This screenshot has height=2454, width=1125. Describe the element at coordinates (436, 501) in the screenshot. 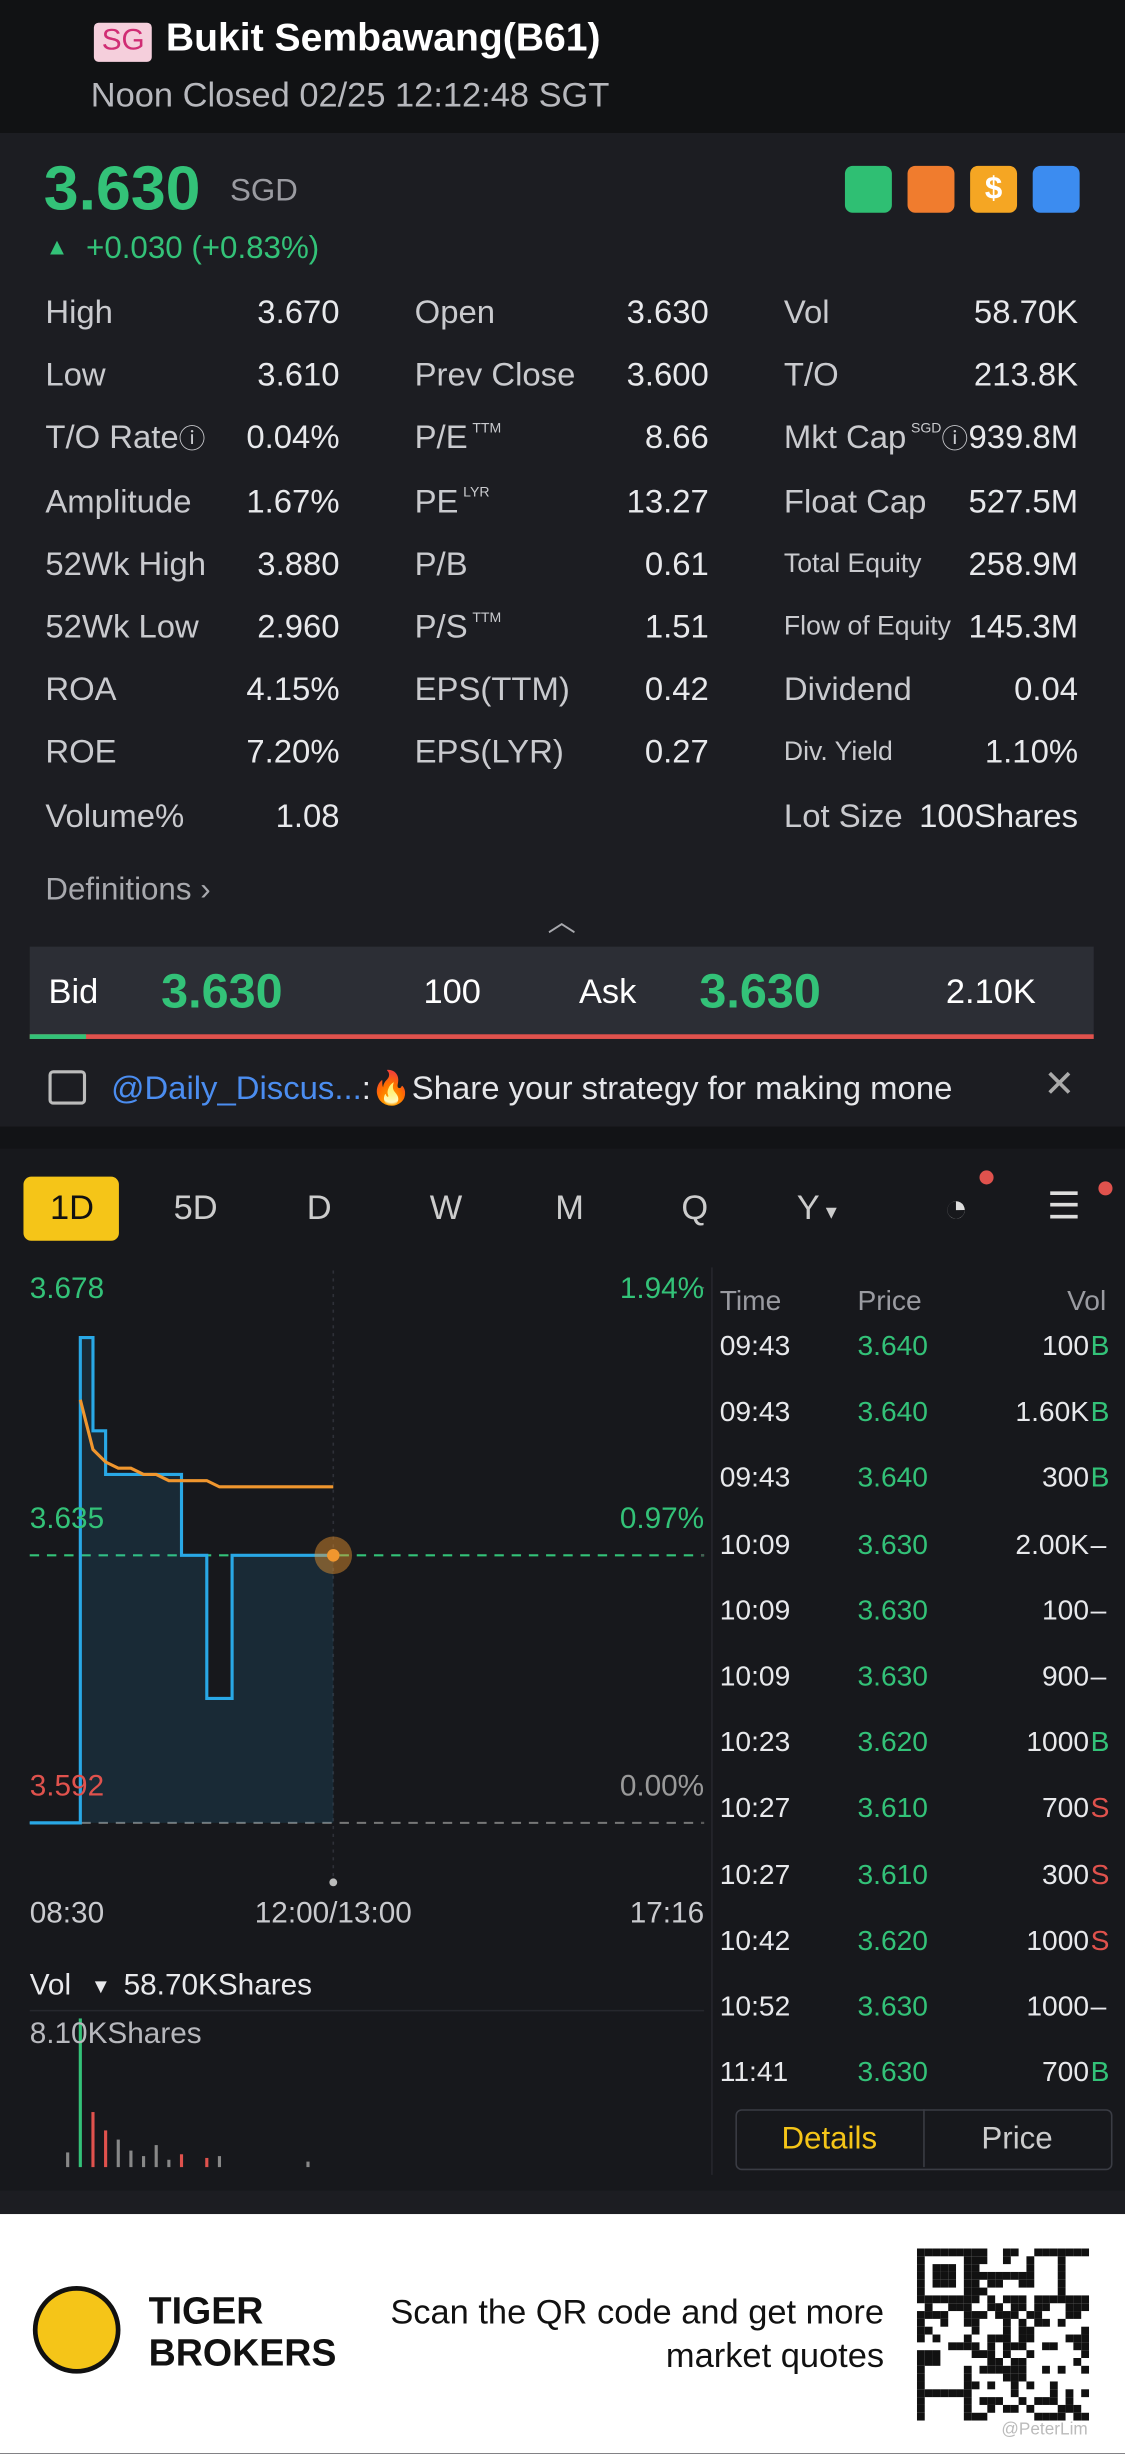

I see `label: PE` at that location.